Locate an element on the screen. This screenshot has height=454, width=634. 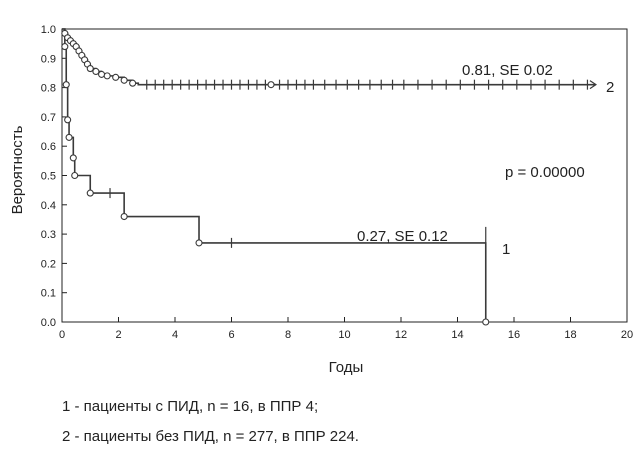
curve2-estimate-label: 0.81, SE 0.02 is located at coordinates (507, 70).